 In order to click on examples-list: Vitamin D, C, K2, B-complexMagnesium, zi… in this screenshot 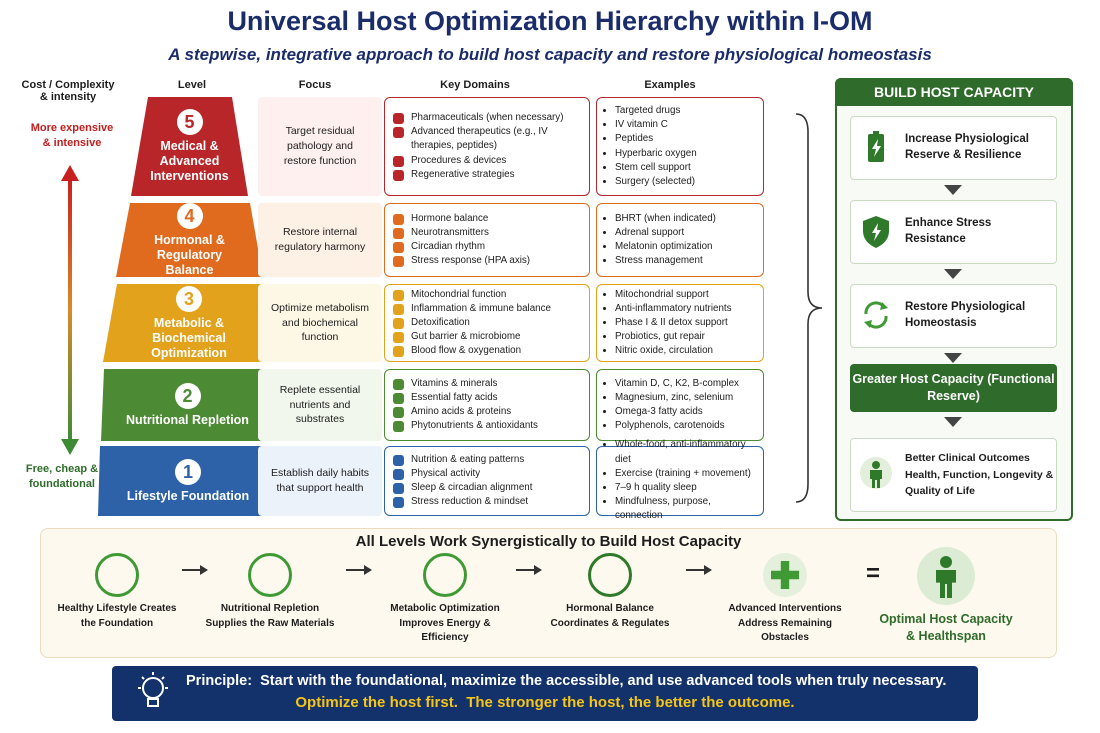, I will do `click(680, 405)`.